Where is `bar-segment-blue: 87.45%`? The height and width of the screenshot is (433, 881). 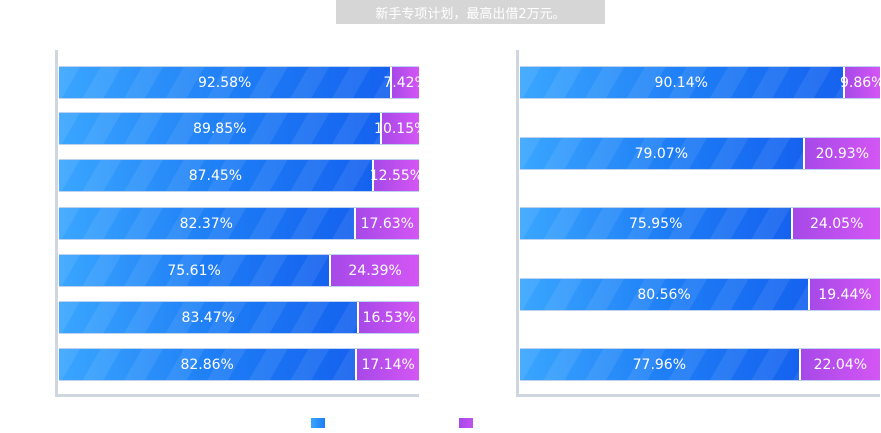 bar-segment-blue: 87.45% is located at coordinates (216, 175).